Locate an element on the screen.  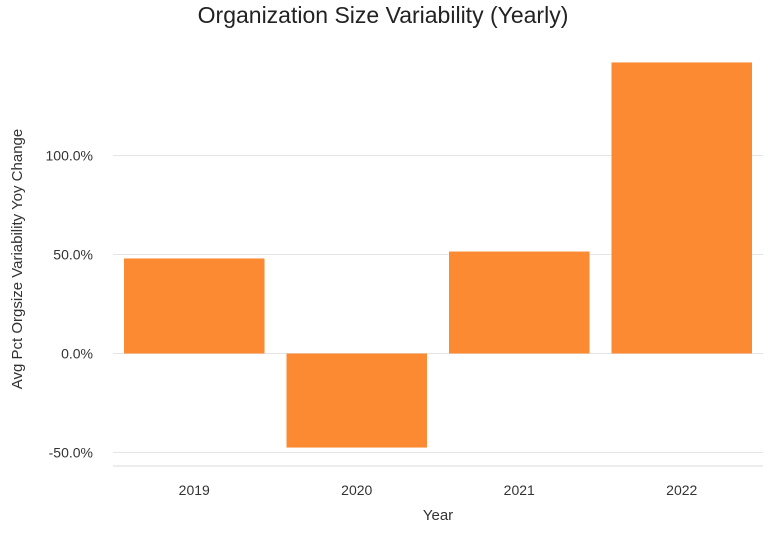
bar-2020 is located at coordinates (357, 400).